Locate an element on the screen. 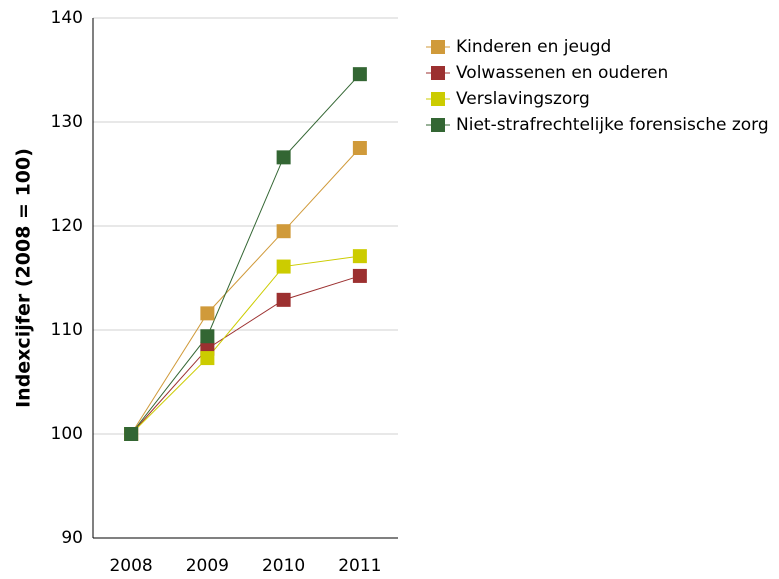  y-tick-label: 140 is located at coordinates (67, 18).